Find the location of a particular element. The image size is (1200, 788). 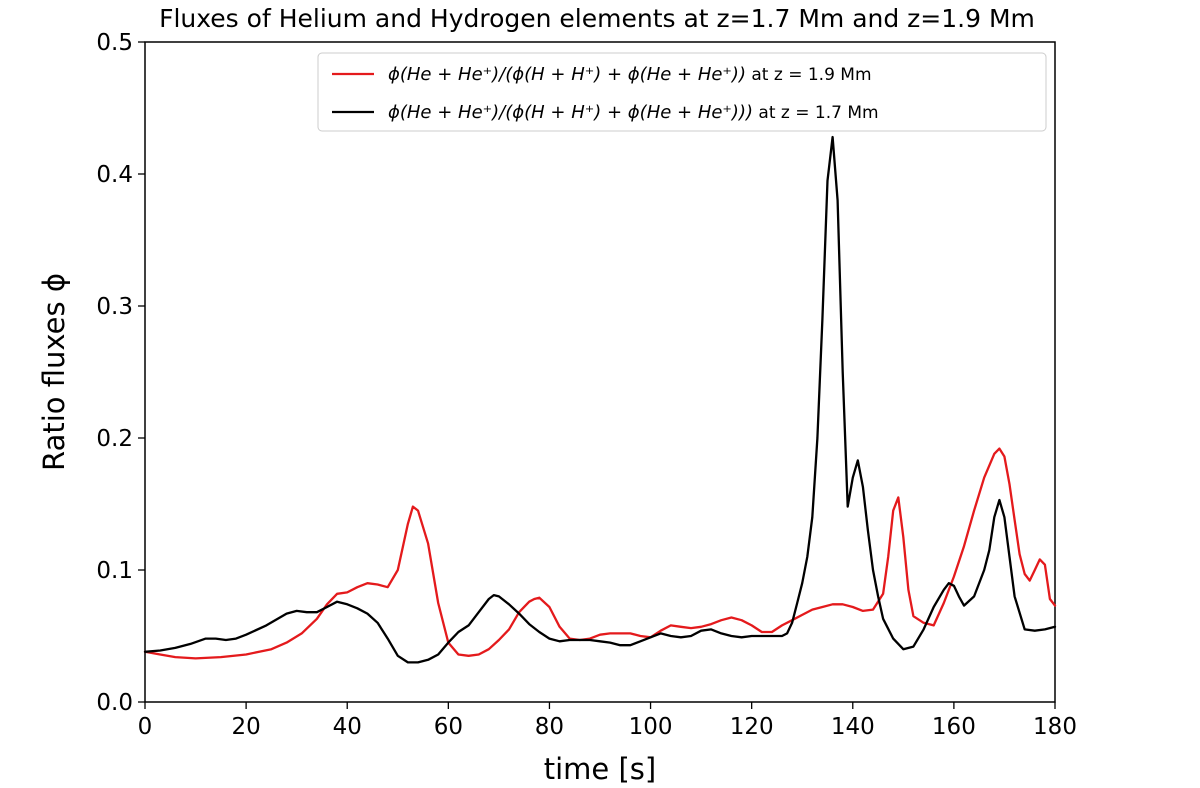

y-tick-label: 0.1 is located at coordinates (114, 571).